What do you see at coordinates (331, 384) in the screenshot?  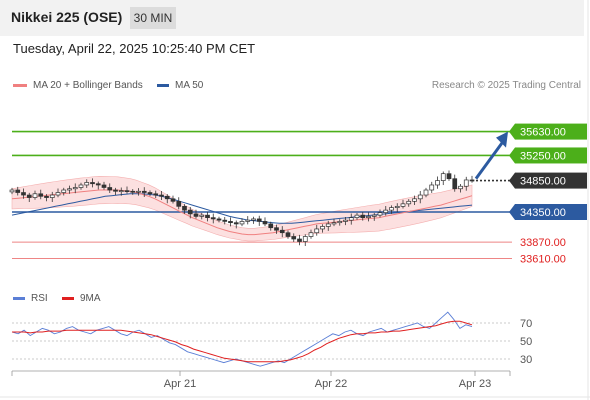 I see `x-tick-label-1: Apr 22` at bounding box center [331, 384].